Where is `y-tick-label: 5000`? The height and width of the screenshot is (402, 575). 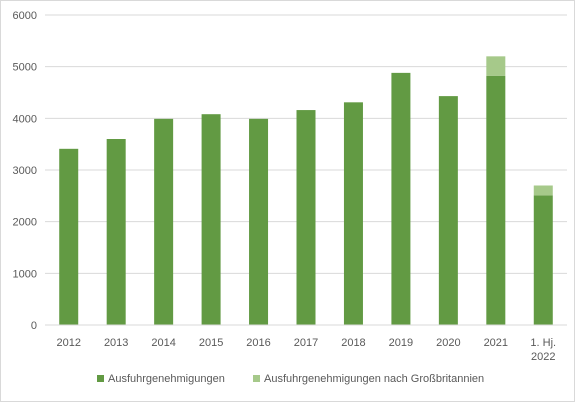 y-tick-label: 5000 is located at coordinates (25, 68).